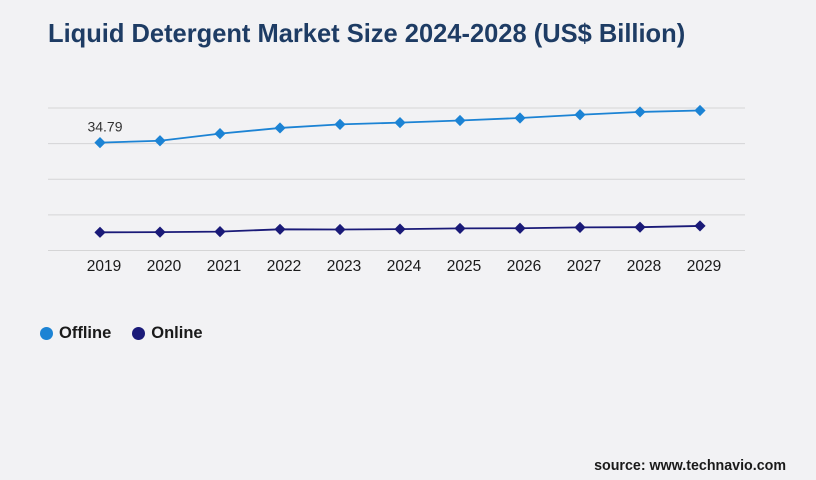 The height and width of the screenshot is (480, 816). Describe the element at coordinates (139, 333) in the screenshot. I see `legend-dot-online` at that location.